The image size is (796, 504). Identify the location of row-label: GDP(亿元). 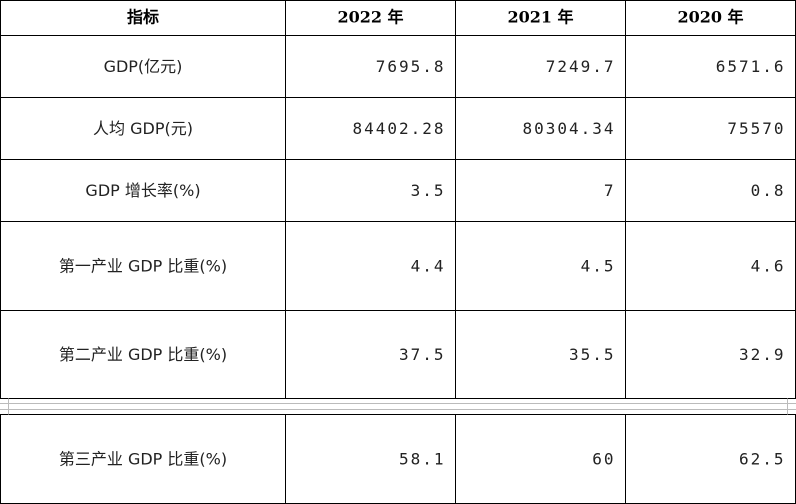
(143, 66).